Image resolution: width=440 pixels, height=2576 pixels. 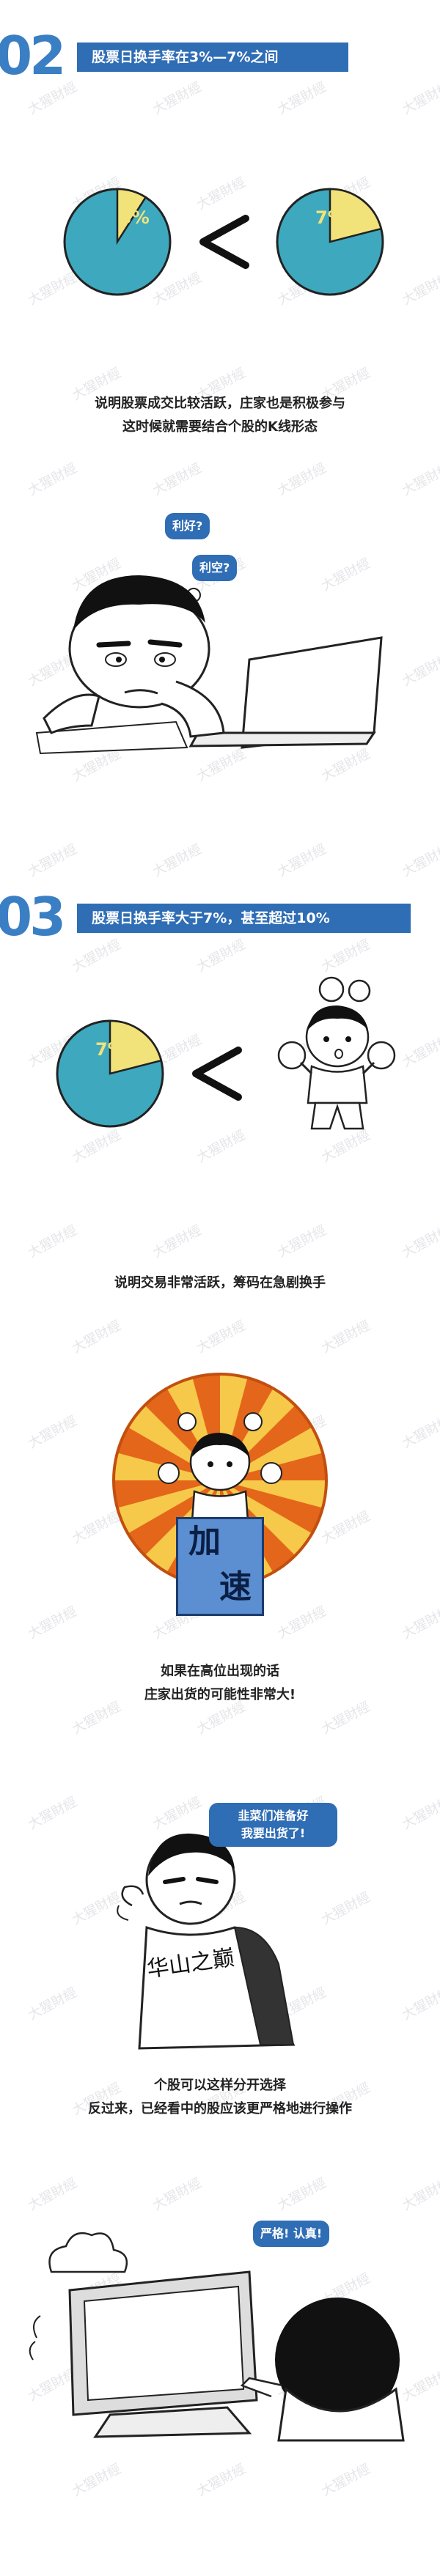 I want to click on section-title: 股票日换手率大于7%，甚至超过10%, so click(x=244, y=918).